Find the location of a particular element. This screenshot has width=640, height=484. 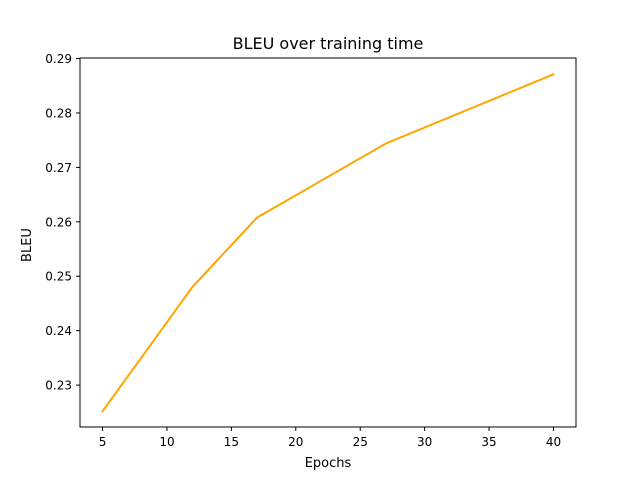

x-tick-label-3: 20 is located at coordinates (295, 442).